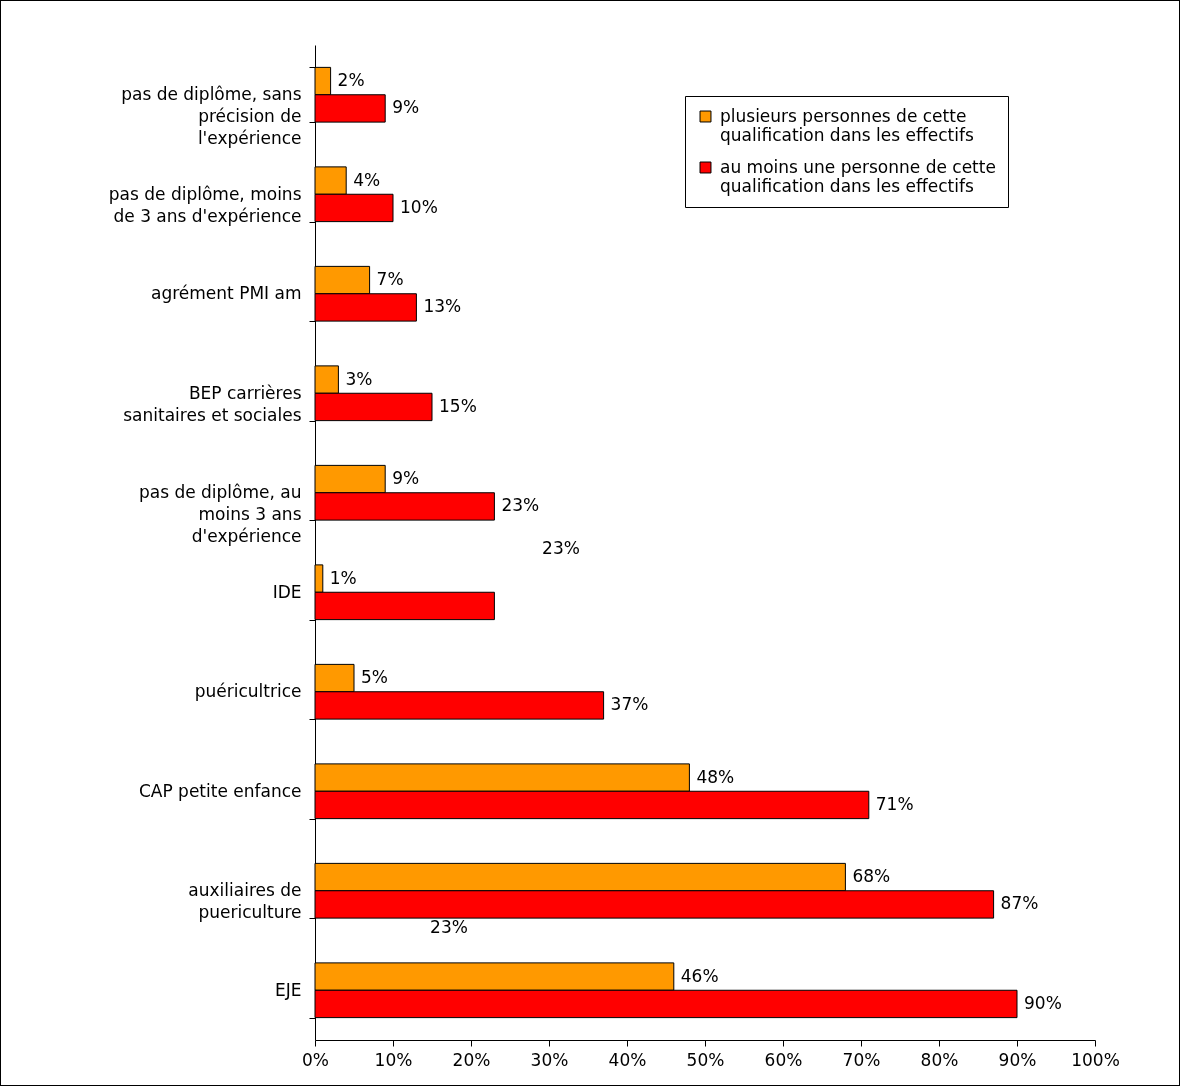 Image resolution: width=1182 pixels, height=1088 pixels. What do you see at coordinates (847, 125) in the screenshot?
I see `legend-label: plusieurs personnes de cette qualification dans les effectifs` at bounding box center [847, 125].